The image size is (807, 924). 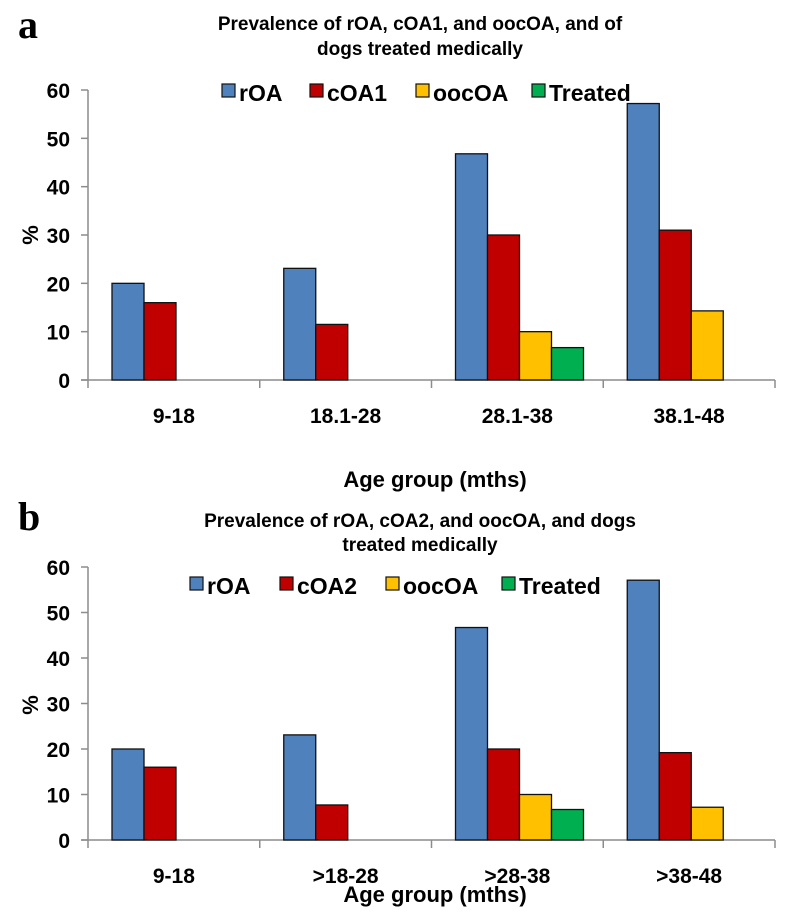 I want to click on chart-title-line-2: dogs treated medically, so click(x=420, y=49).